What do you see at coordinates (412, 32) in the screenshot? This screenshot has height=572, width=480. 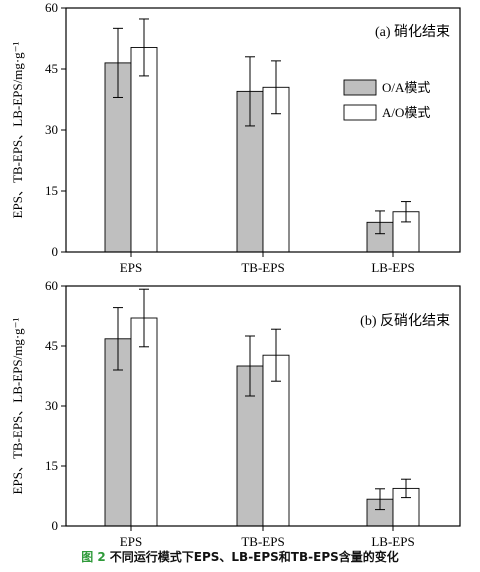 I see `panel-title: (a) 硝化结束` at bounding box center [412, 32].